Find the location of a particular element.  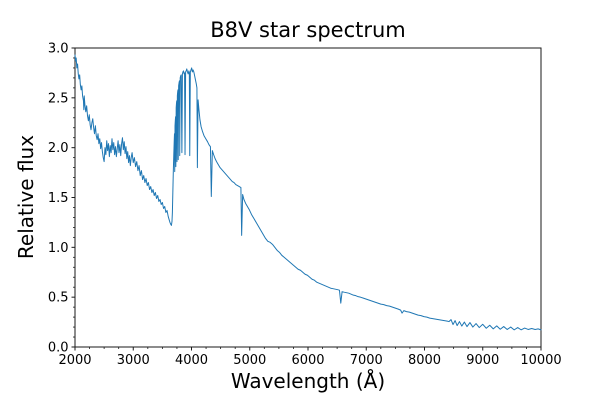

x-tick-label: 6000 is located at coordinates (307, 360).